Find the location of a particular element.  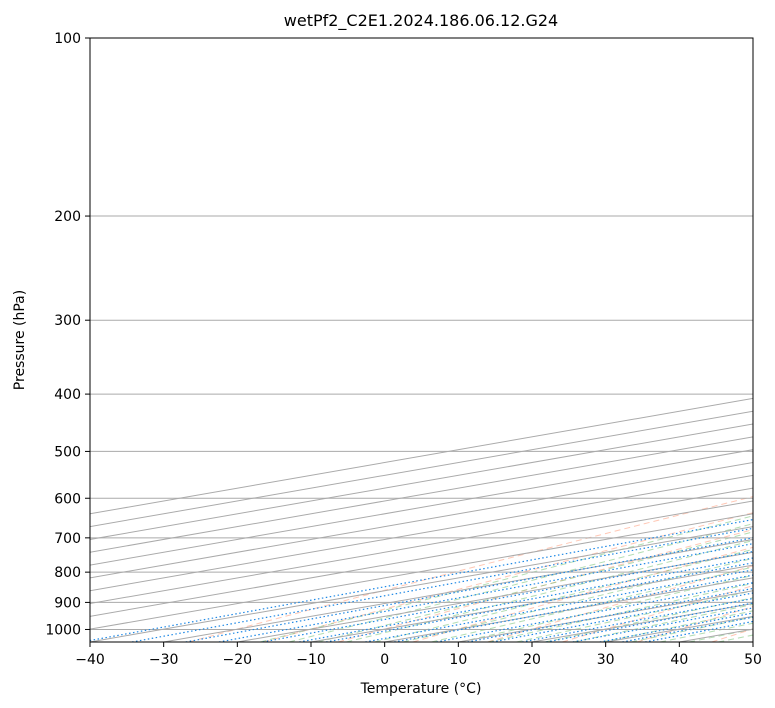

x-tick-label: −20 is located at coordinates (238, 660).